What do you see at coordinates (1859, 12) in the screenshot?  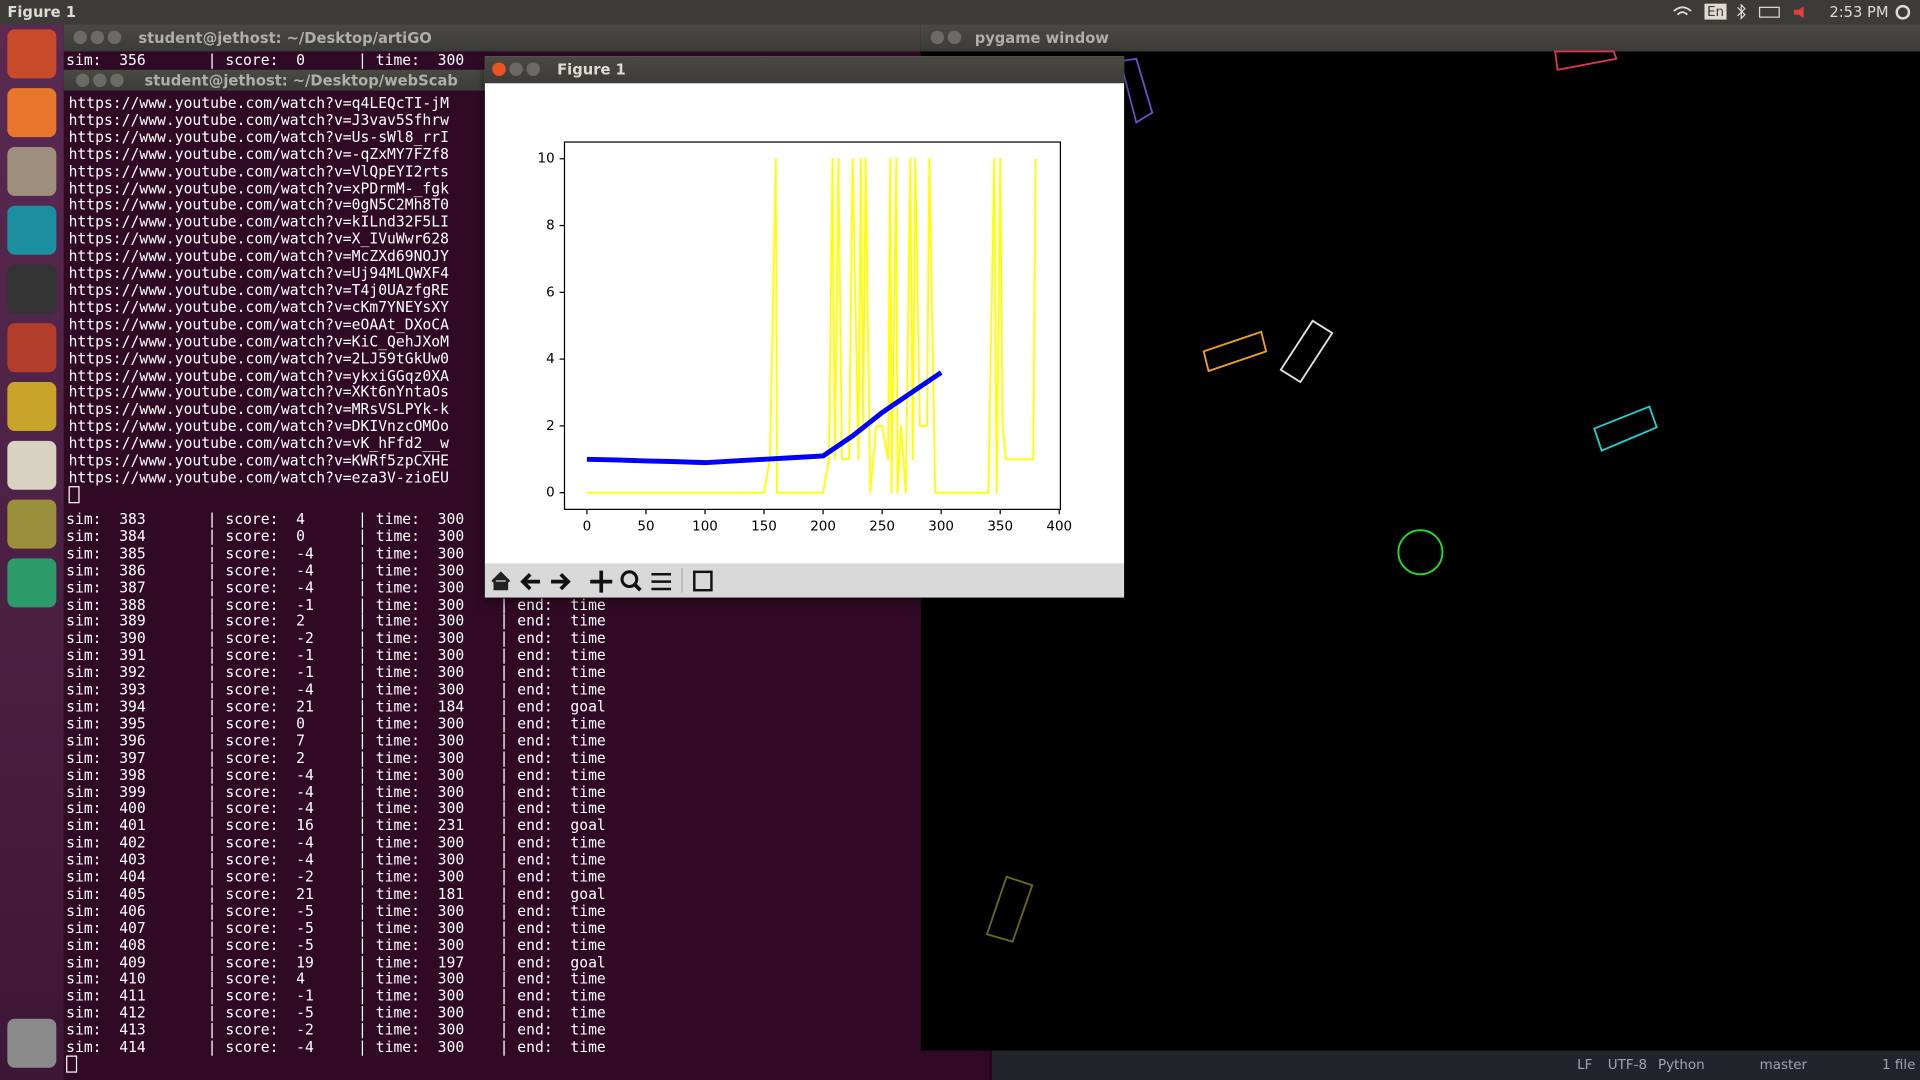 I see `clock: 2:53 PM` at bounding box center [1859, 12].